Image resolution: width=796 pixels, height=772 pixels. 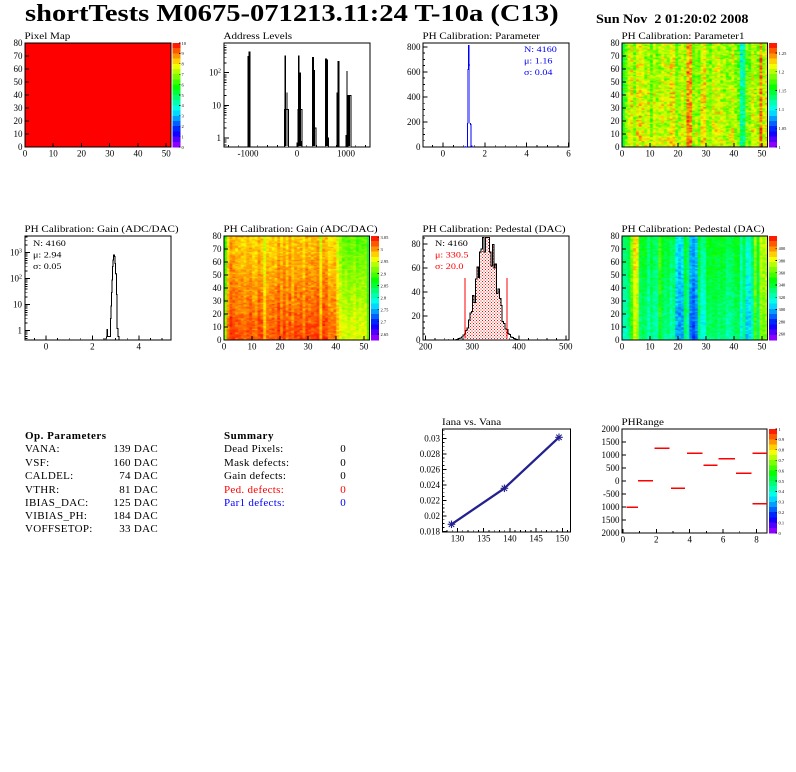 I want to click on svg-text: 2.65, so click(x=385, y=334).